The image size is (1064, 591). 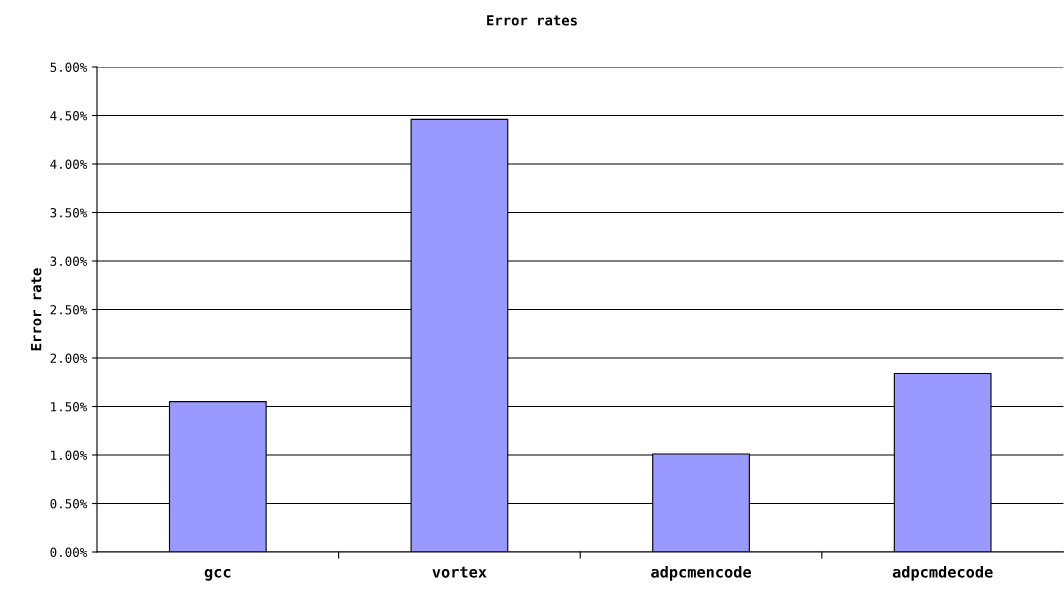 I want to click on y-tick-label: 5.00%, so click(x=69, y=67).